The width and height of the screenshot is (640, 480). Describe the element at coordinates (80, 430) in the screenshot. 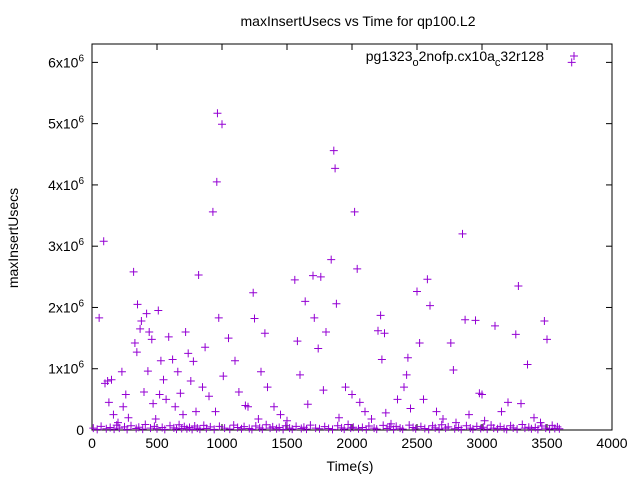

I see `y-tick-label: 0` at that location.